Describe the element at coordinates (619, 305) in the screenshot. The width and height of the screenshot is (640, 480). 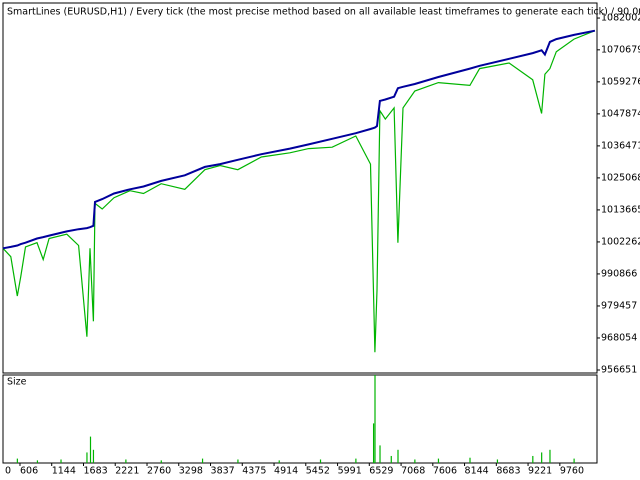
I see `y-tick-label: 979457` at that location.